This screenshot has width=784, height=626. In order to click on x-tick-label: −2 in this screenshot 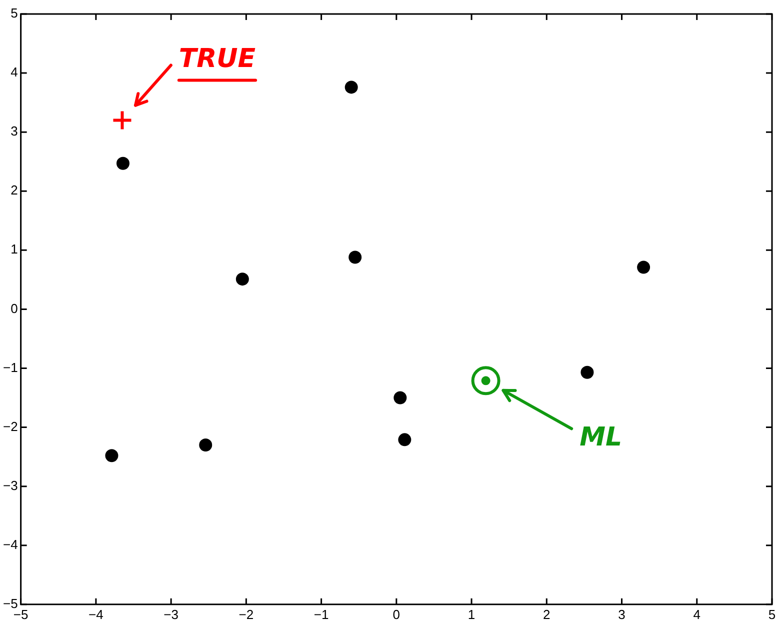, I will do `click(246, 614)`.